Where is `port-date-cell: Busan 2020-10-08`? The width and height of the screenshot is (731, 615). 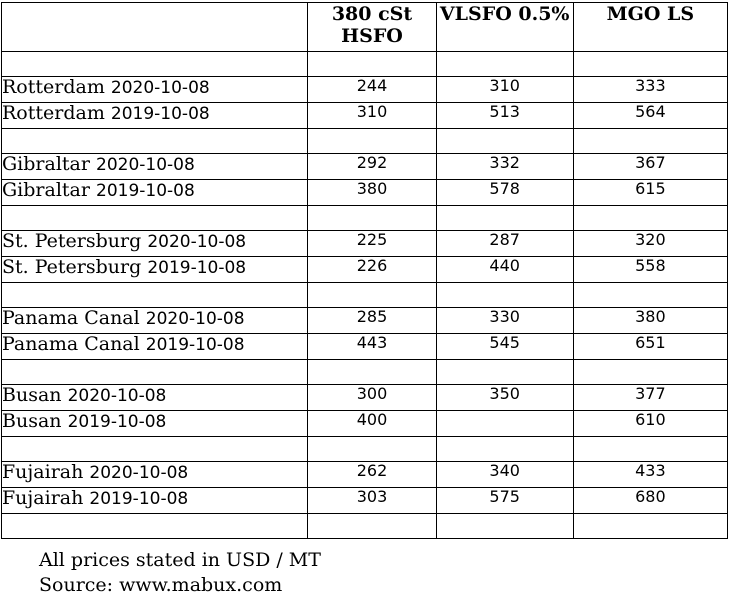
port-date-cell: Busan 2020-10-08 is located at coordinates (154, 397).